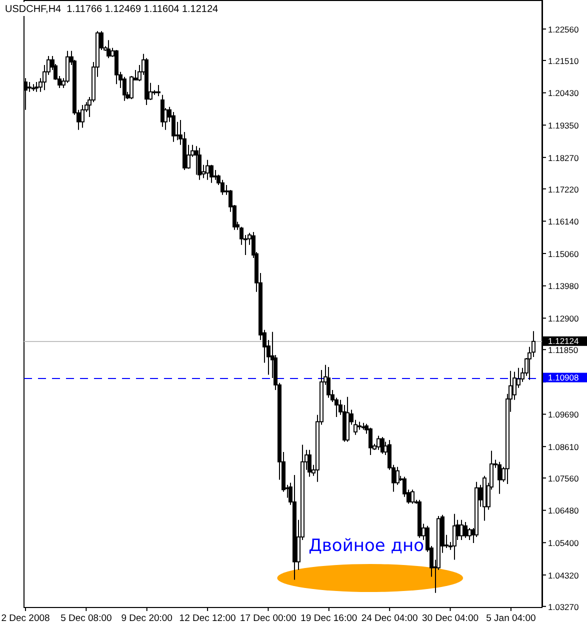 The height and width of the screenshot is (625, 587). Describe the element at coordinates (563, 29) in the screenshot. I see `y-tick-label: 1.22560` at that location.